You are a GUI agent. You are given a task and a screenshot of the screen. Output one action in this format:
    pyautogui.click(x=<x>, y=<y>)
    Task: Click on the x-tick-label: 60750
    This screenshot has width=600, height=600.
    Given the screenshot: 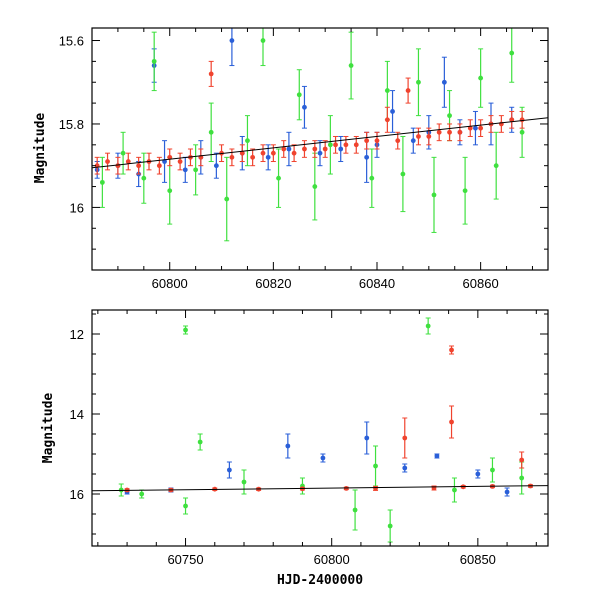 What is the action you would take?
    pyautogui.click(x=185, y=559)
    